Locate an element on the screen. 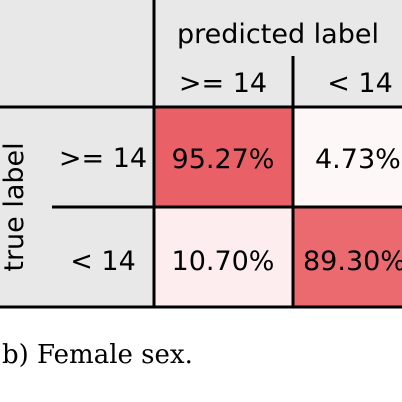  cell-label-r1-c1: 89.30% is located at coordinates (352, 261).